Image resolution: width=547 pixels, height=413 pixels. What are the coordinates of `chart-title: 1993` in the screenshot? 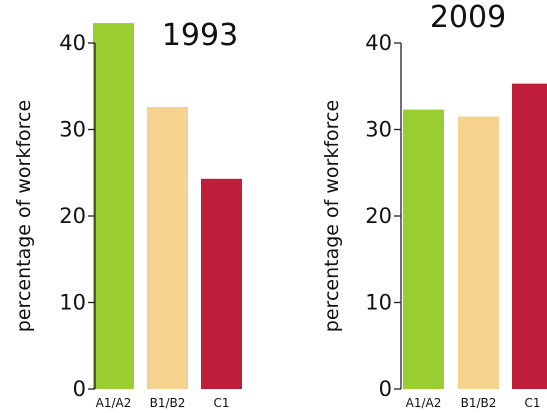 It's located at (200, 35).